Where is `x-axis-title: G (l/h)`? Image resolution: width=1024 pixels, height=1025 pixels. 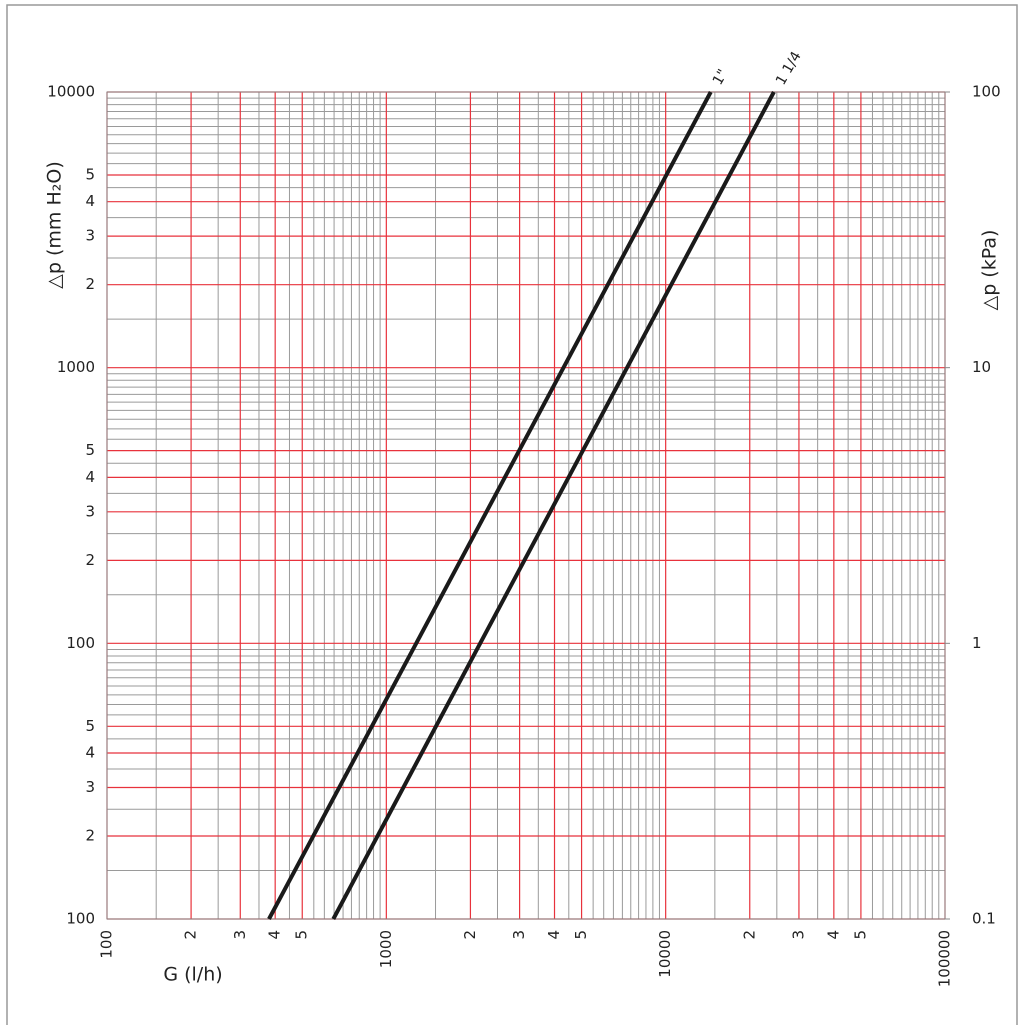 x-axis-title: G (l/h) is located at coordinates (192, 975).